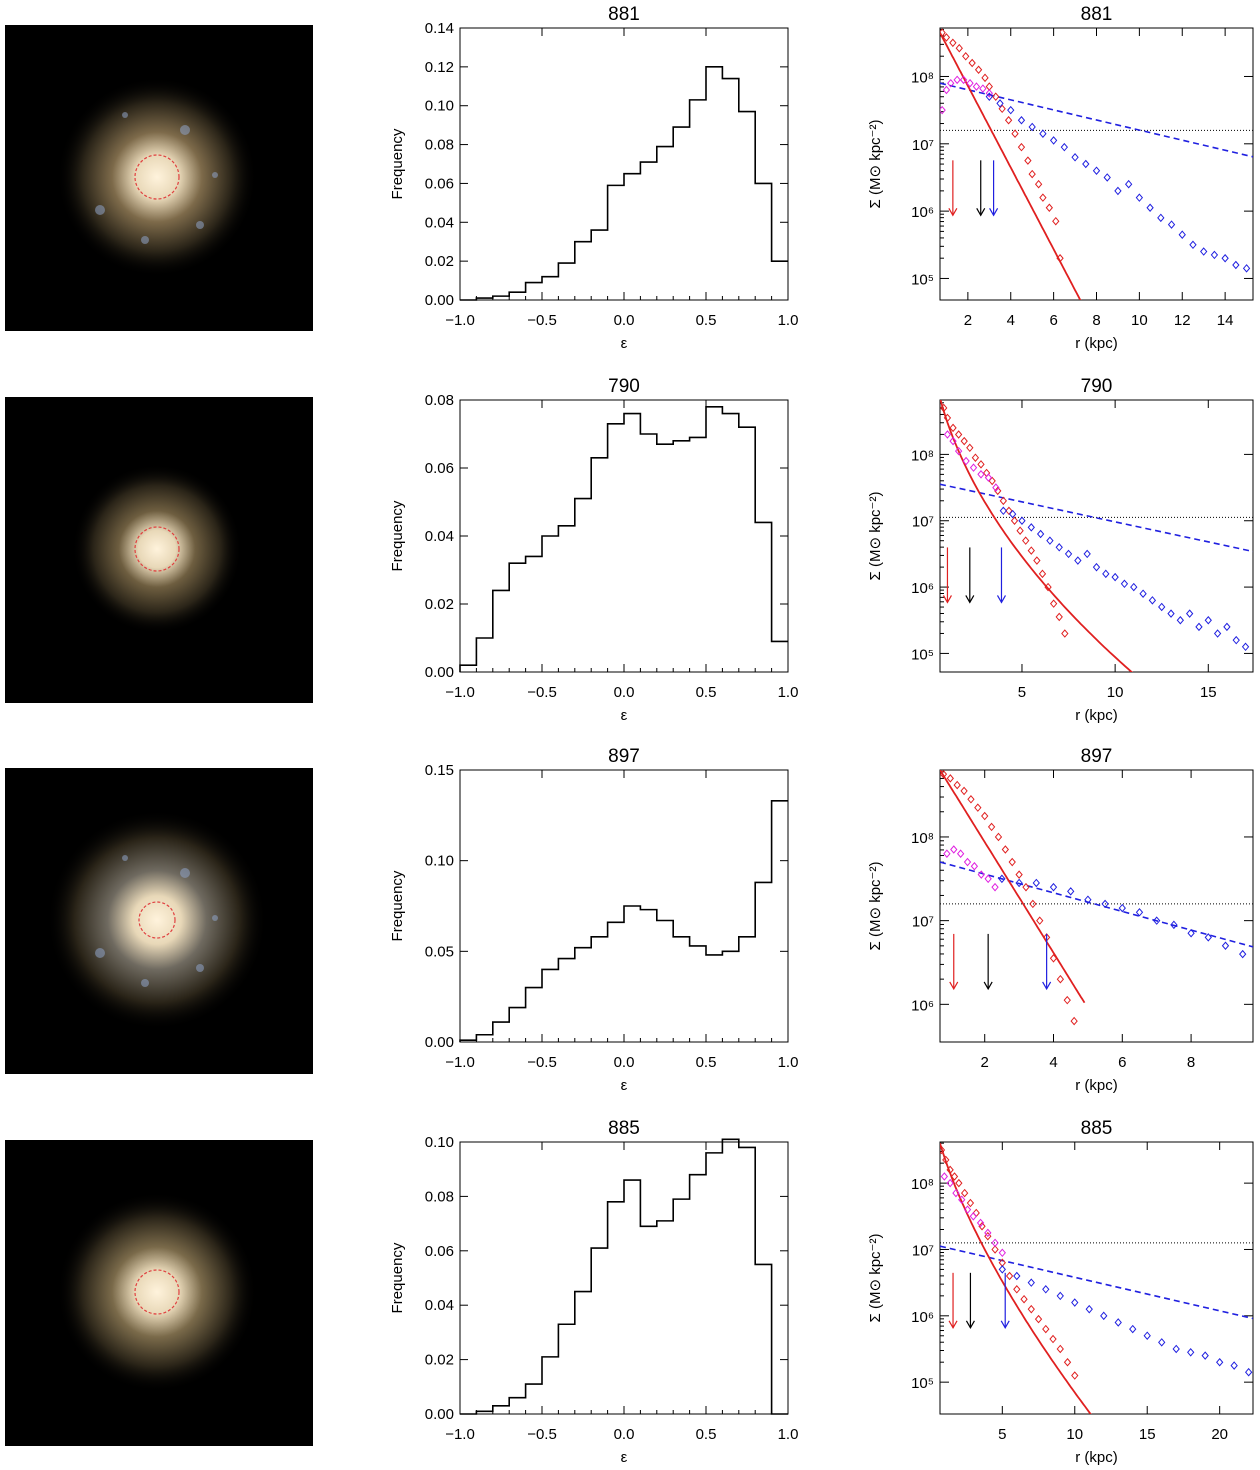 The height and width of the screenshot is (1470, 1260). Describe the element at coordinates (1122, 1062) in the screenshot. I see `x-tick-label: 6` at that location.